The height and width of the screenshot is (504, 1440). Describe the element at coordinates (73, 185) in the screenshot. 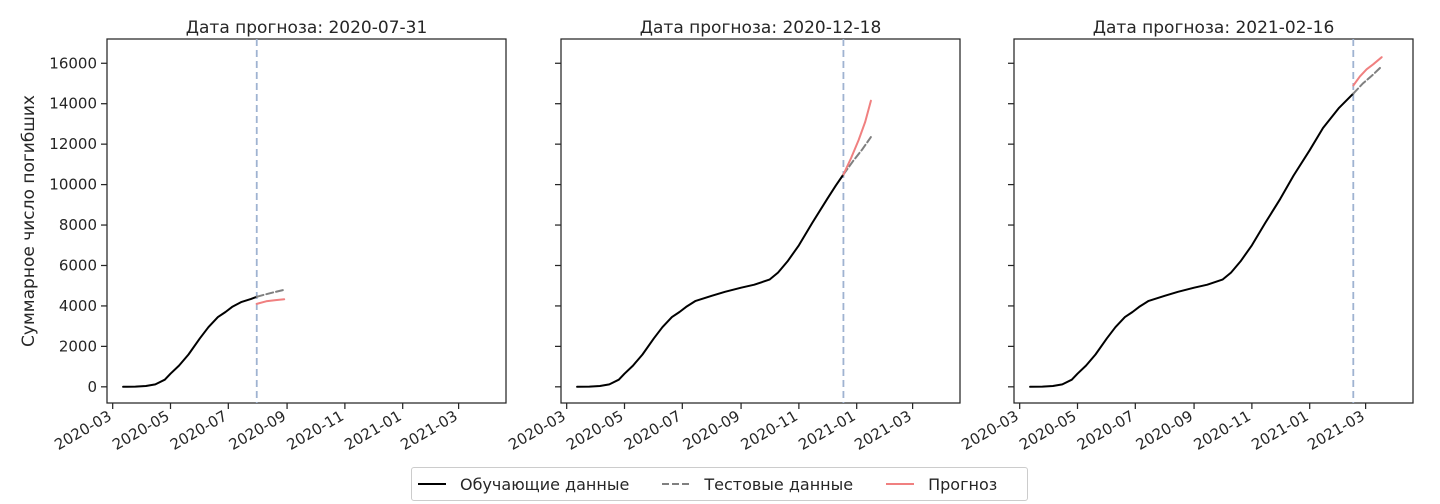

I see `y-tick-label: 10000` at that location.